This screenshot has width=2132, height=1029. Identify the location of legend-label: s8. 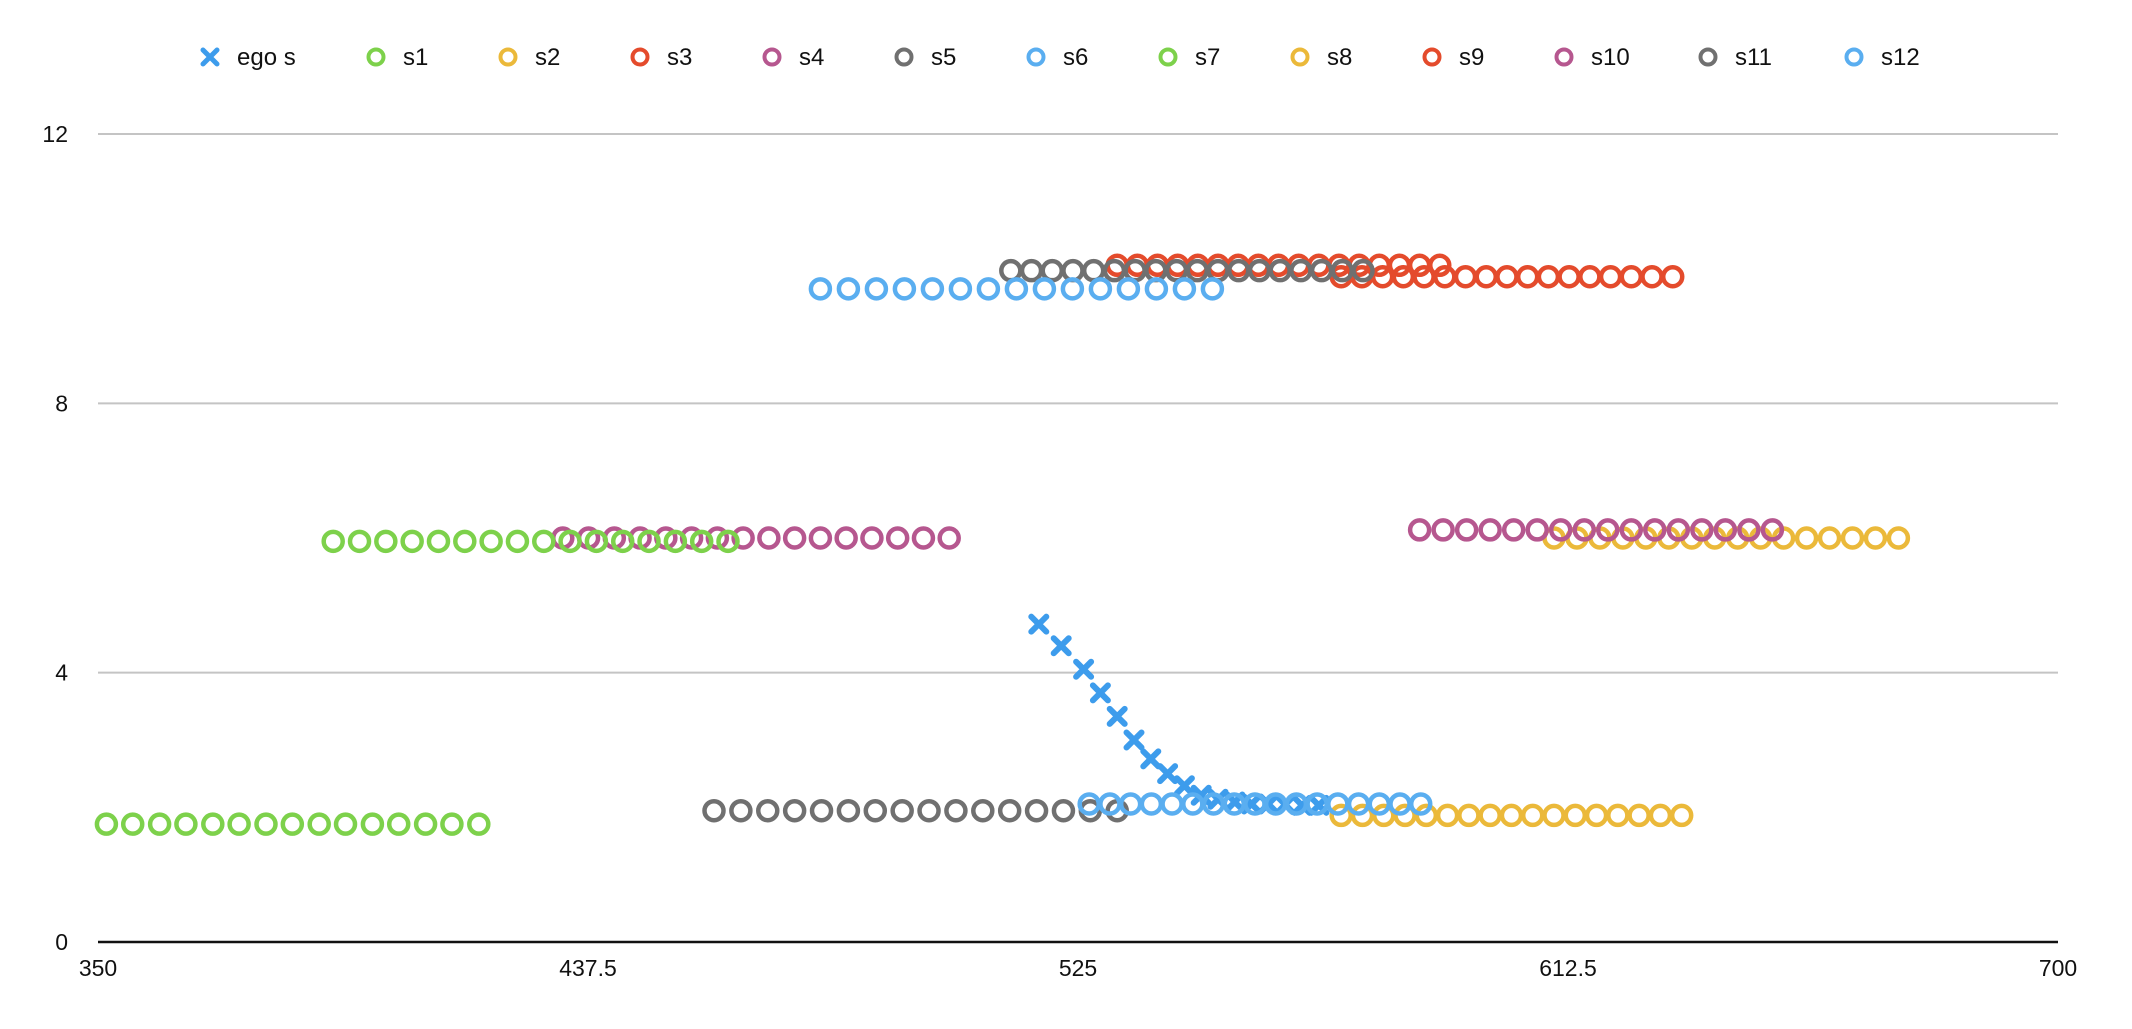
(1339, 57).